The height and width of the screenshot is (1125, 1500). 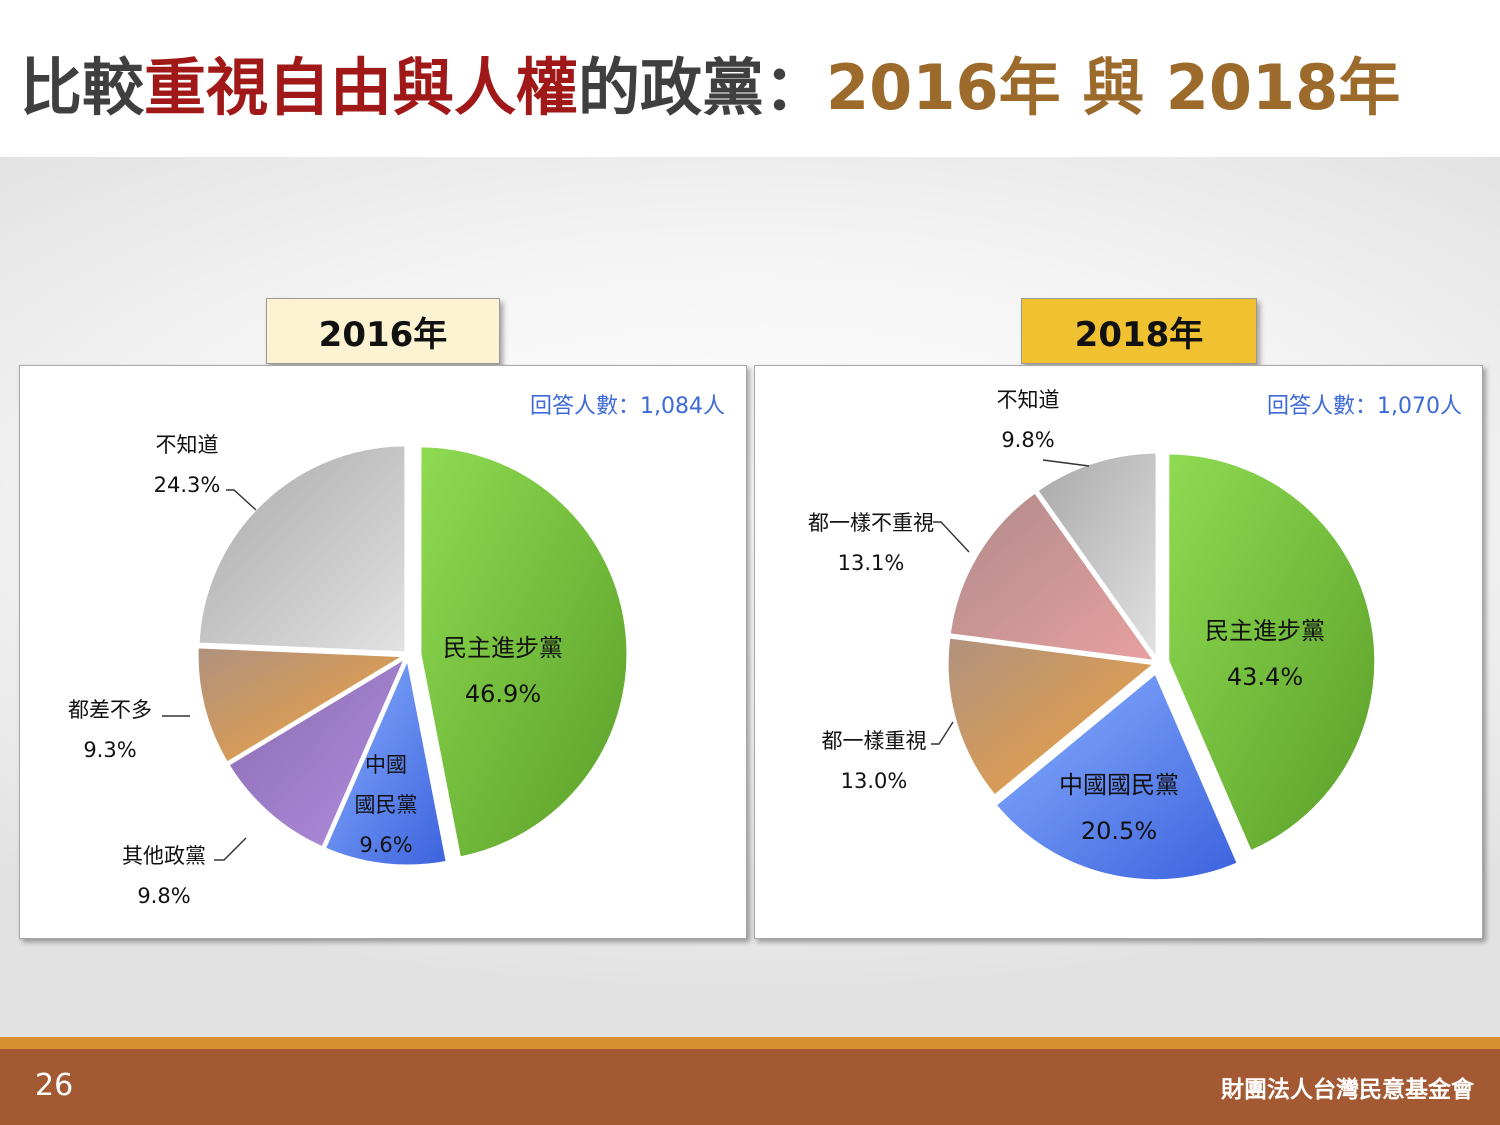 I want to click on slice-value: 20.5%, so click(x=1119, y=831).